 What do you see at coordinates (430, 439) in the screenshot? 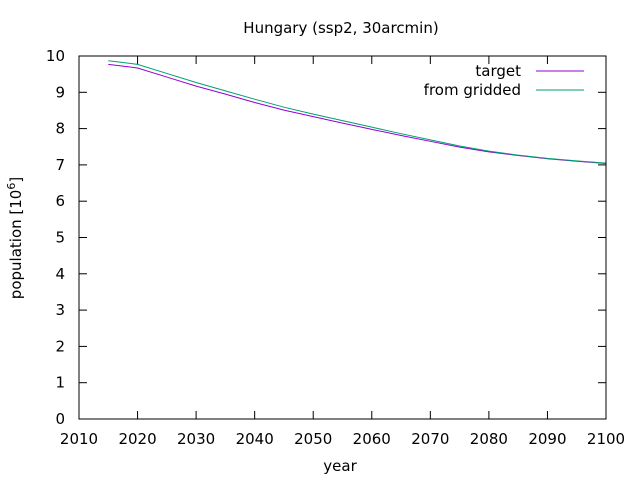
I see `x-tick-label: 2070` at bounding box center [430, 439].